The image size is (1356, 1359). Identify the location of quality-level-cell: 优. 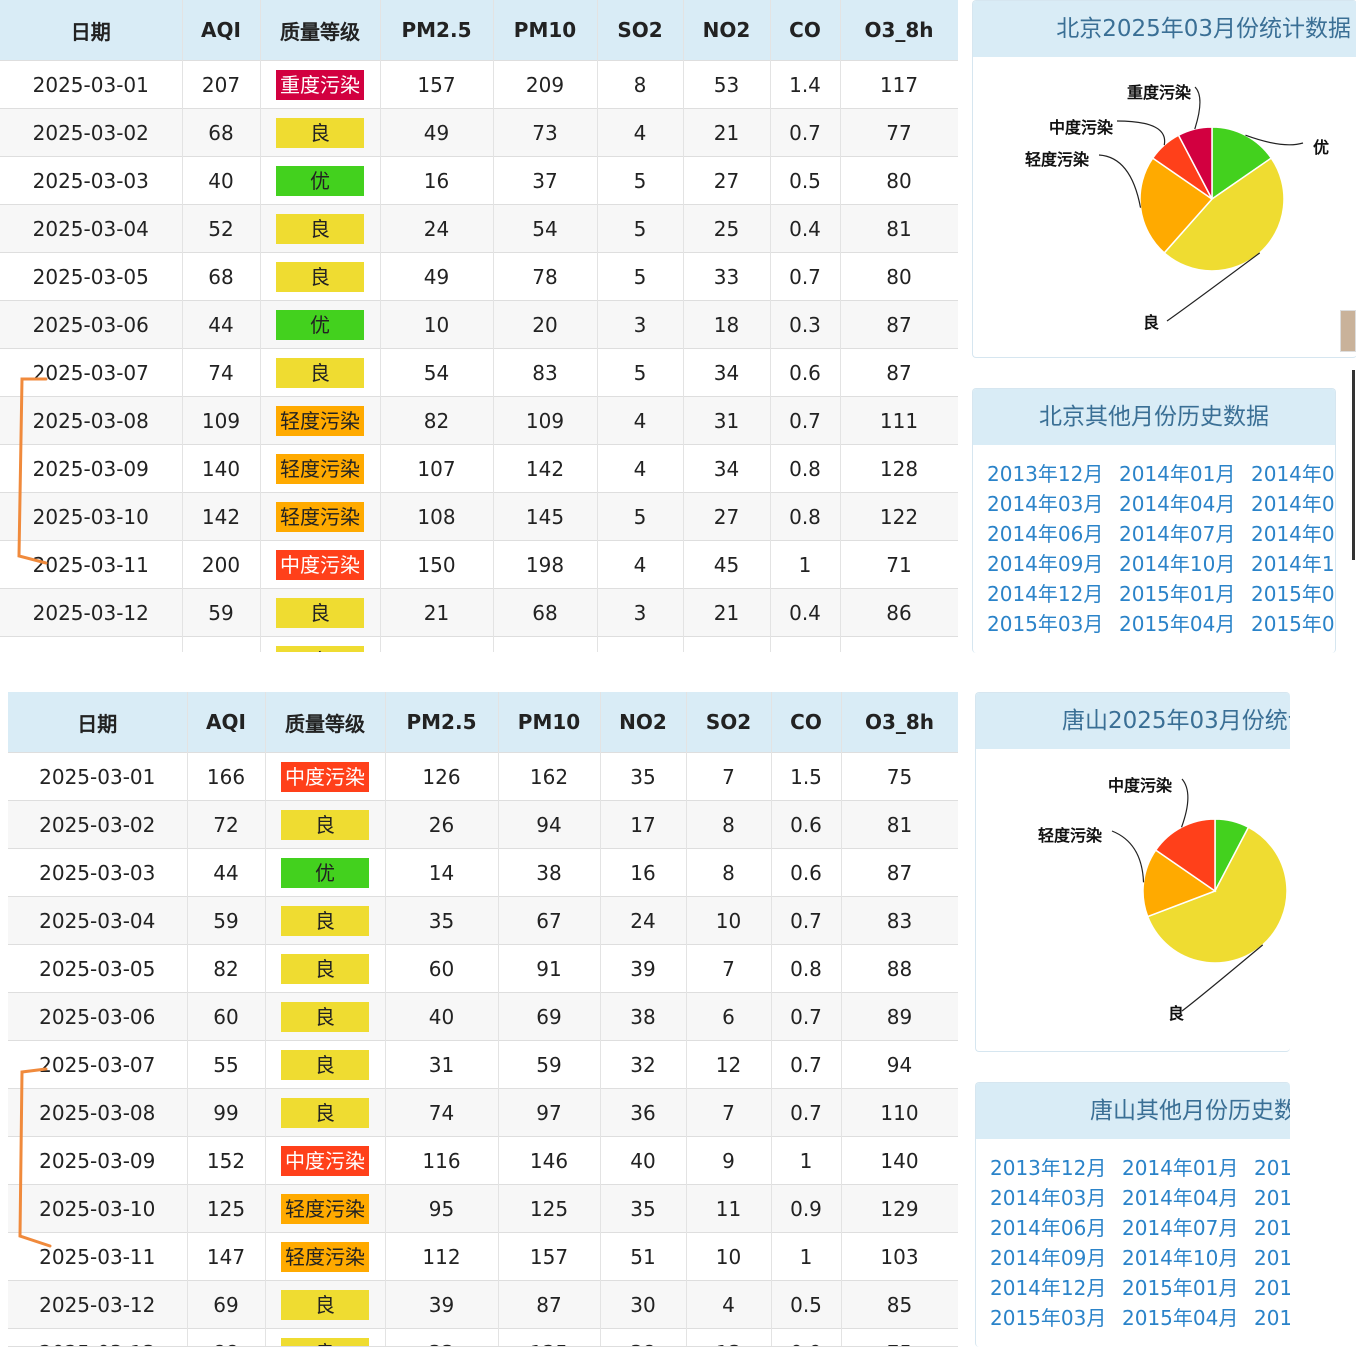
(320, 180).